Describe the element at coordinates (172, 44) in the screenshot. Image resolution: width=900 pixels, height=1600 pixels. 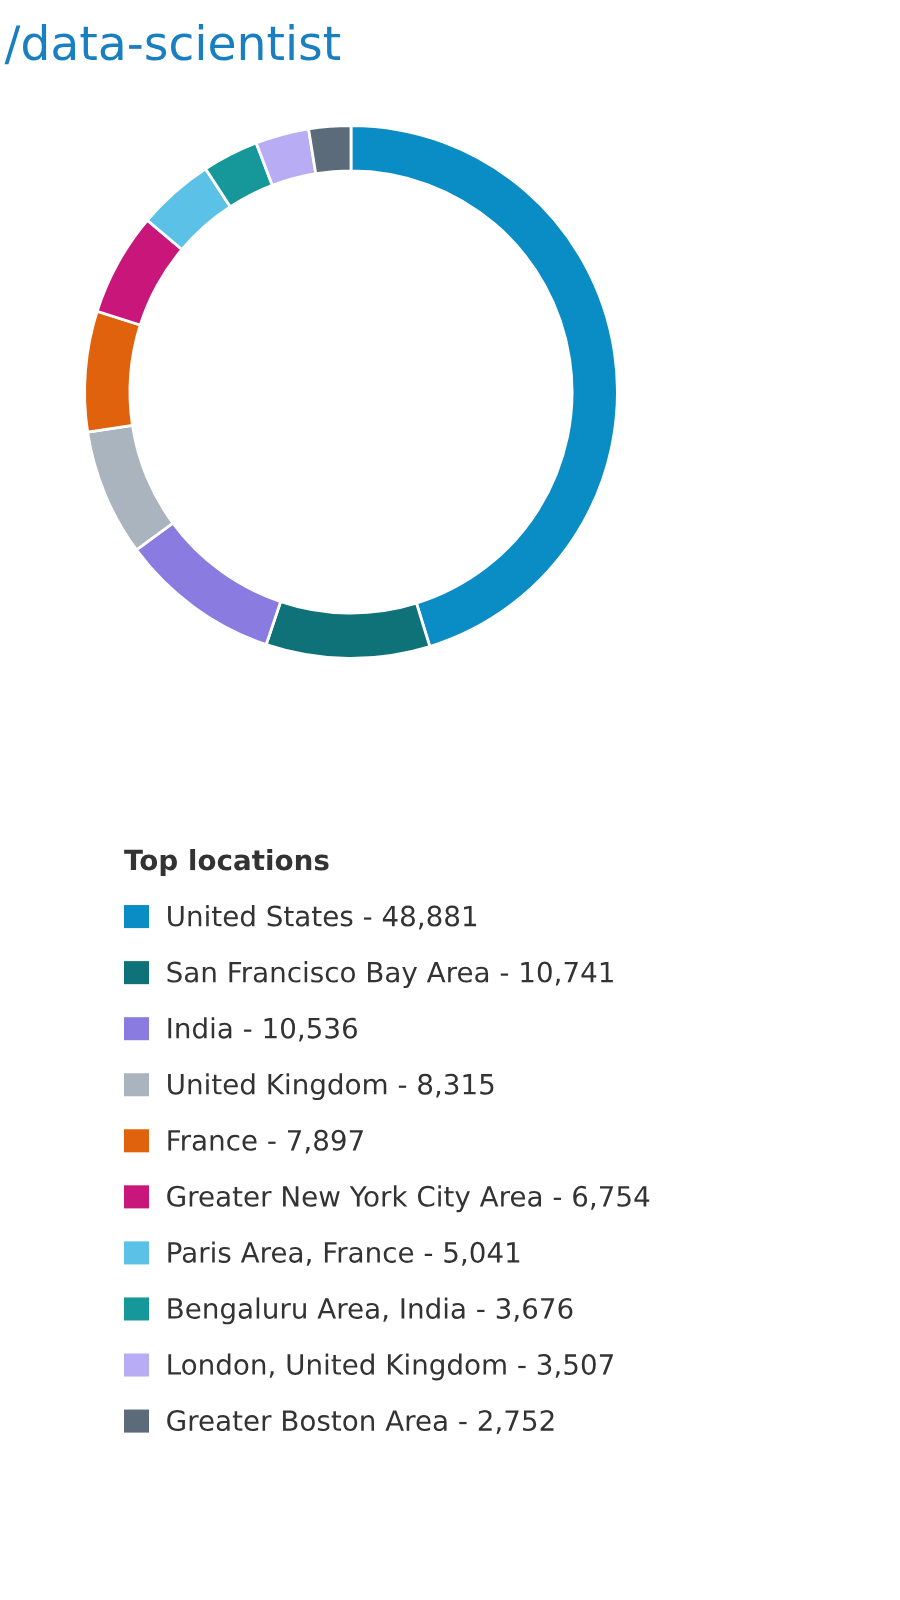
I see `chart-title: /data-scientist` at that location.